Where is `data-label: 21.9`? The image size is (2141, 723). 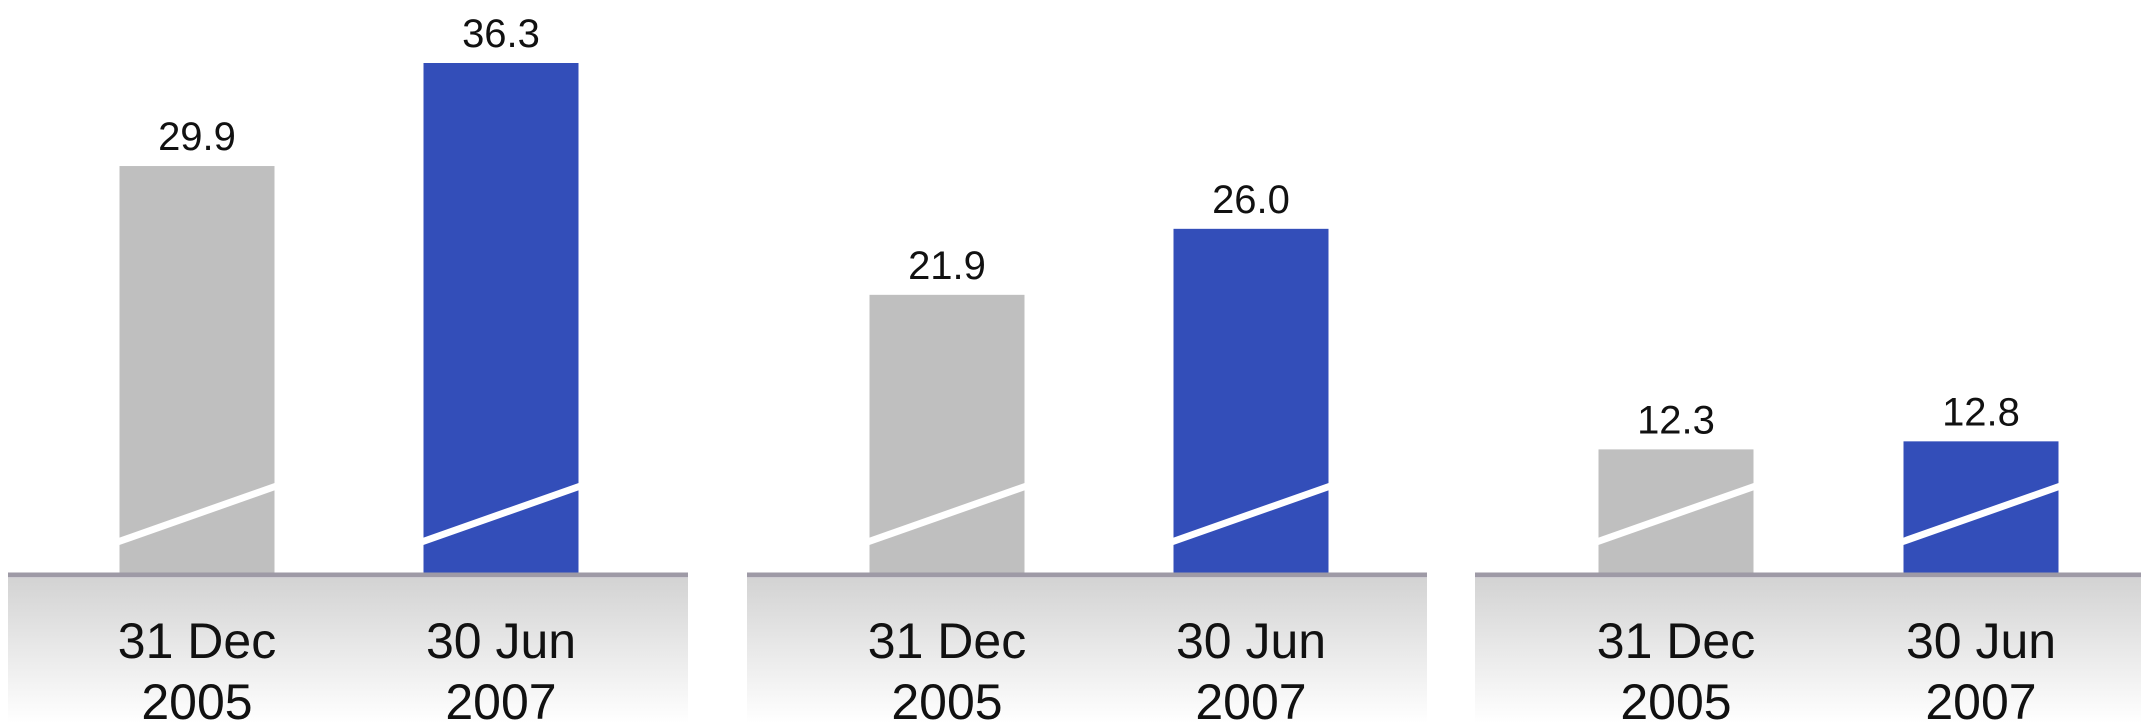
data-label: 21.9 is located at coordinates (947, 266).